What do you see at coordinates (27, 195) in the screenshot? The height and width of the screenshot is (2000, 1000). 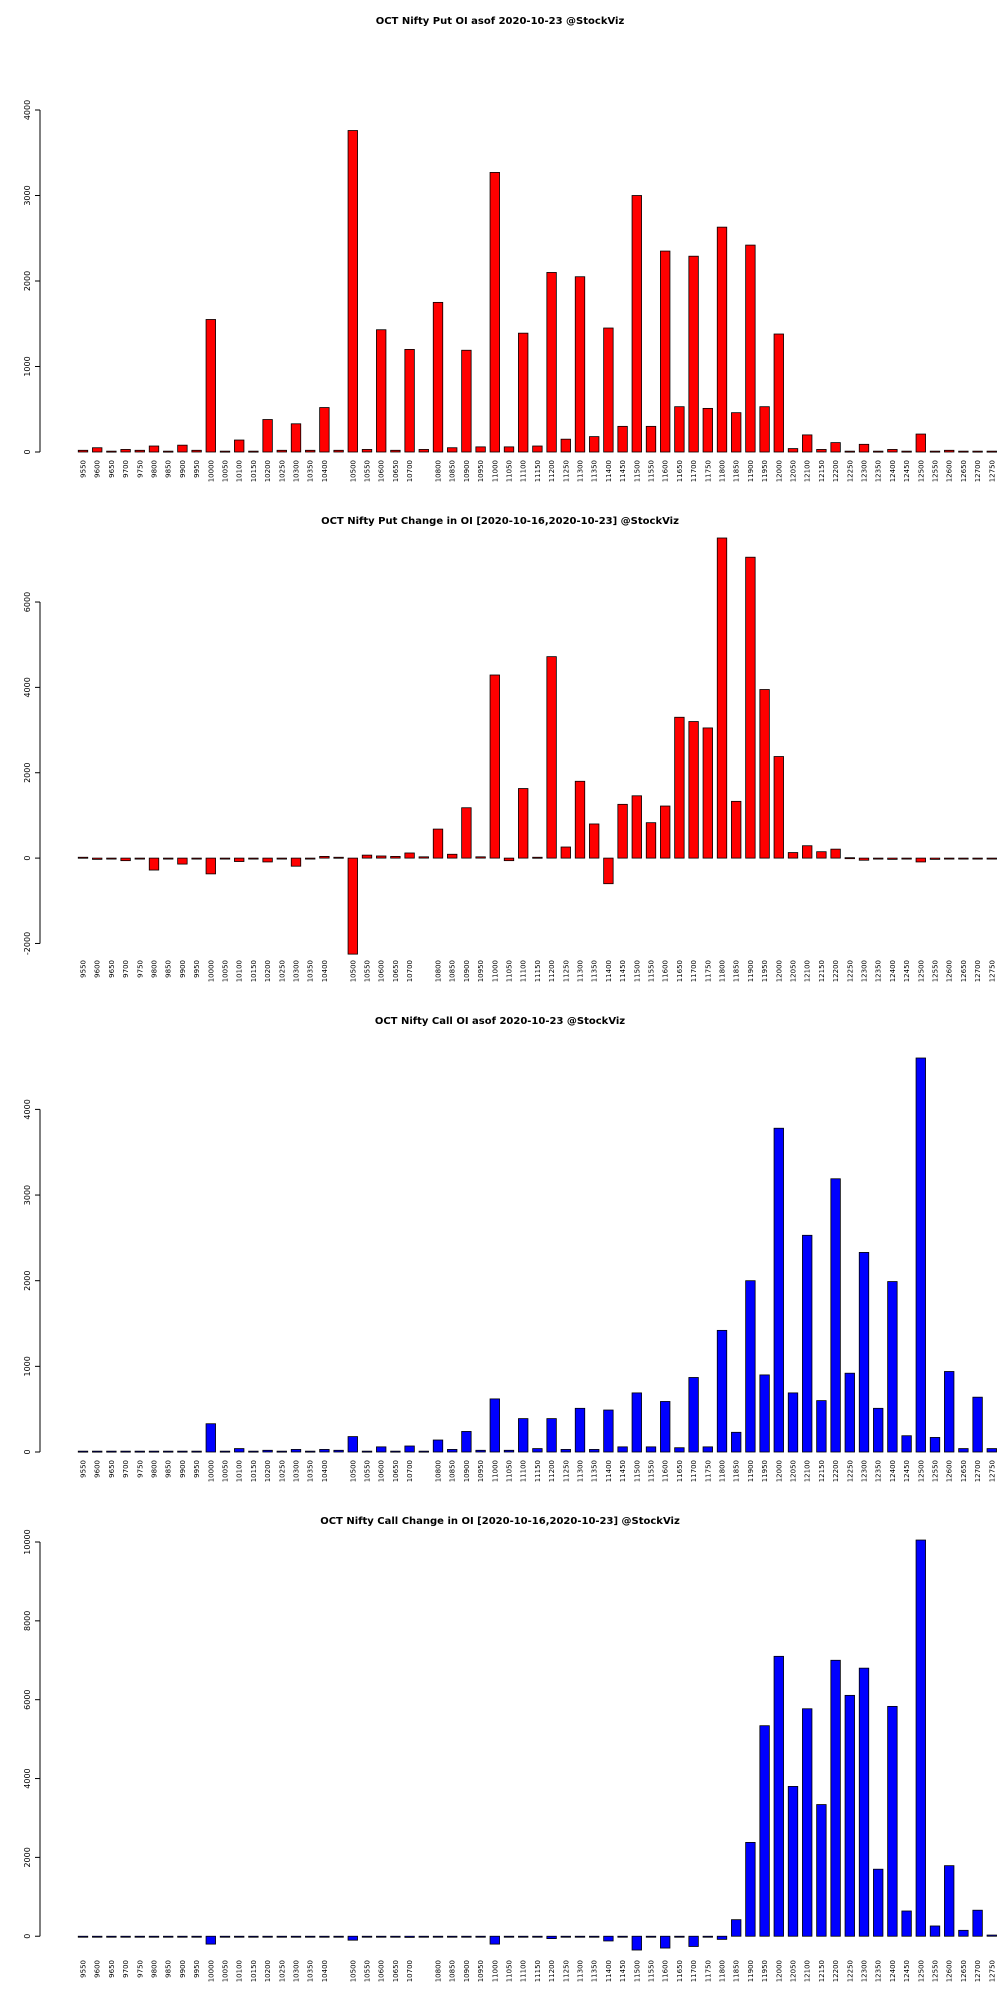 I see `y-tick-label: 3000` at bounding box center [27, 195].